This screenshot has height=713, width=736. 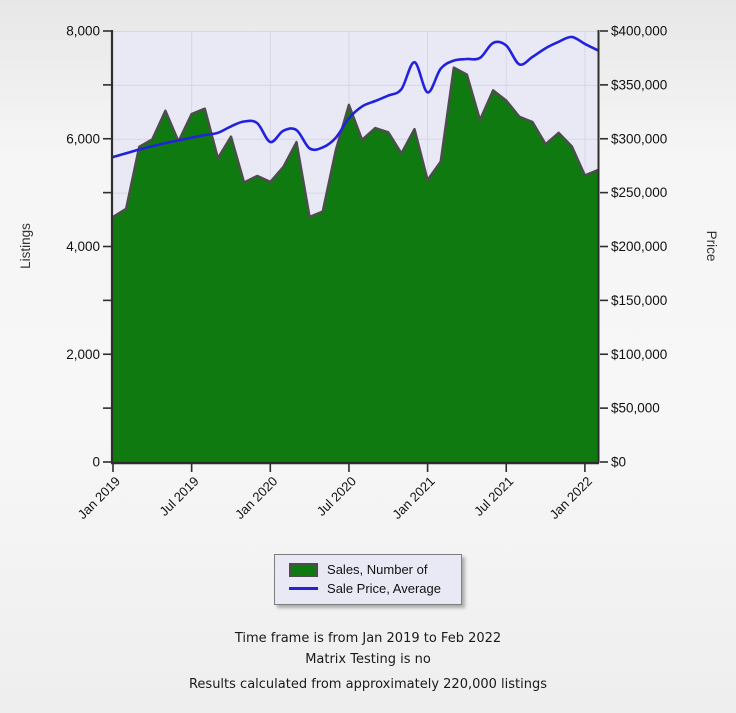 I want to click on matrix-testing-text: Matrix Testing is no, so click(x=368, y=659).